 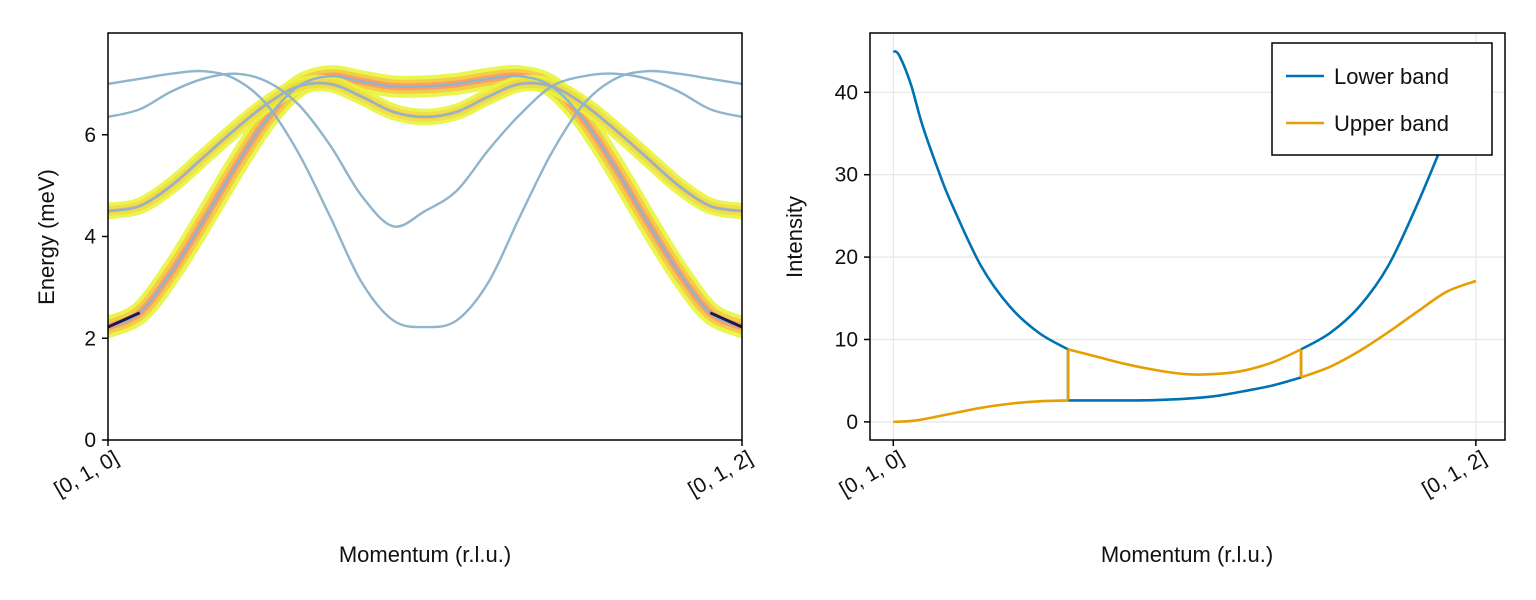 I want to click on energy-y-axis-label: Energy (meV), so click(x=46, y=237).